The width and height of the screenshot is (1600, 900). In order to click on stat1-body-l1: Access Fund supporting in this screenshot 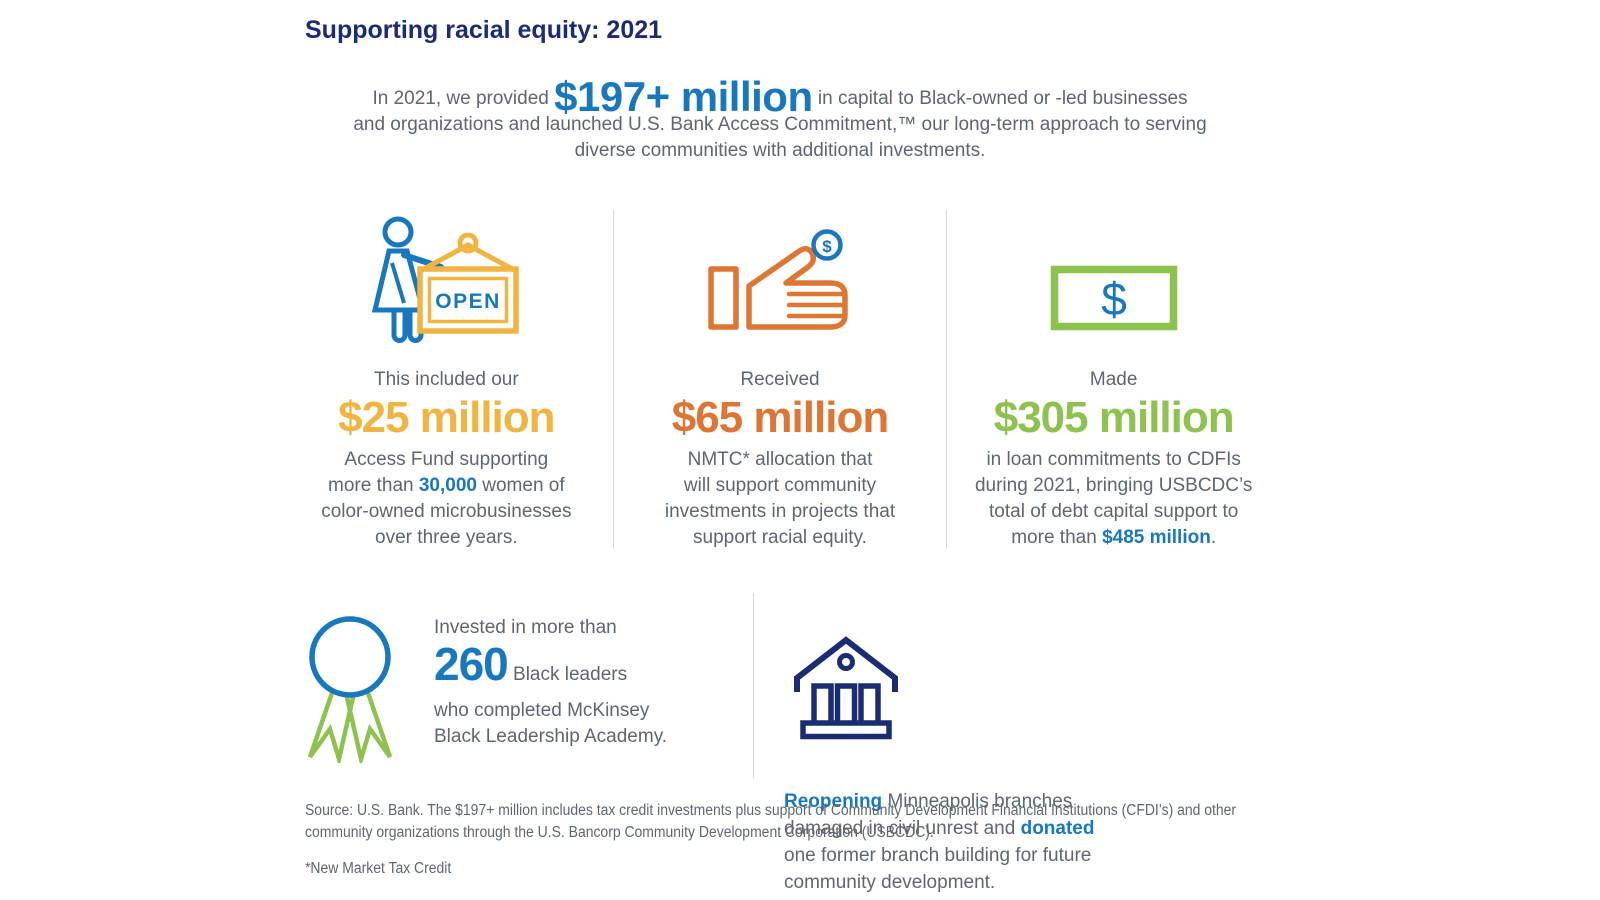, I will do `click(446, 459)`.